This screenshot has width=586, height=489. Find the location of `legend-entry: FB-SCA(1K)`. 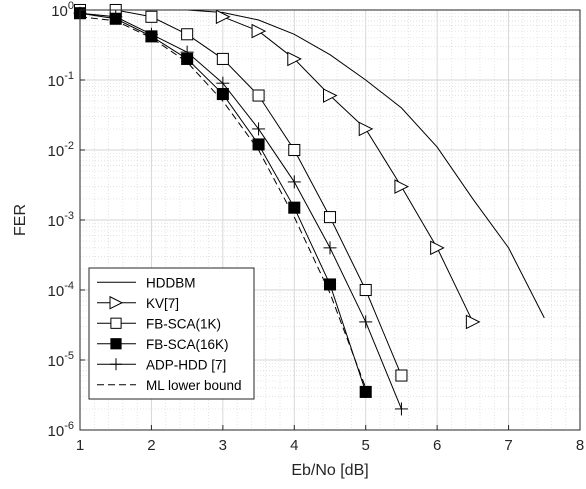

legend-entry: FB-SCA(1K) is located at coordinates (159, 323).